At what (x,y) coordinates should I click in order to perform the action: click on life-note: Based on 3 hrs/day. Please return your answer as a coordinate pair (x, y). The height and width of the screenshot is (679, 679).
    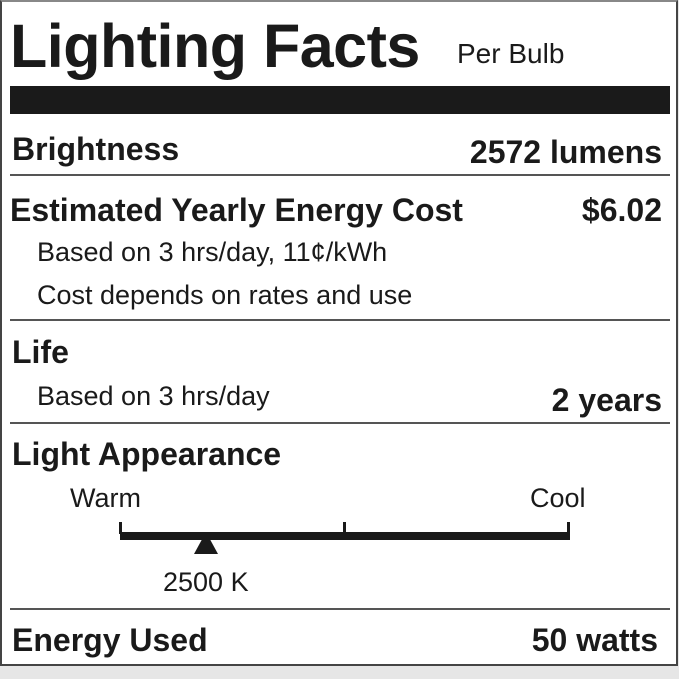
    Looking at the image, I should click on (153, 396).